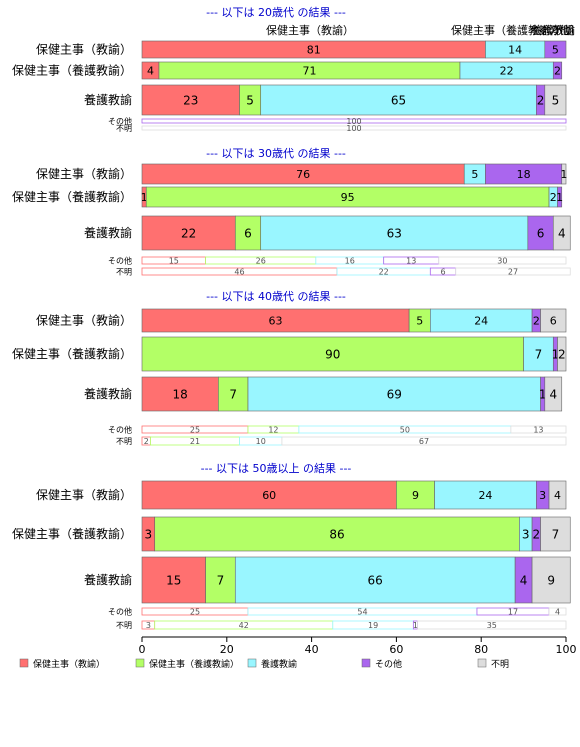  What do you see at coordinates (195, 612) in the screenshot?
I see `value-label-3-3-0: 25` at bounding box center [195, 612].